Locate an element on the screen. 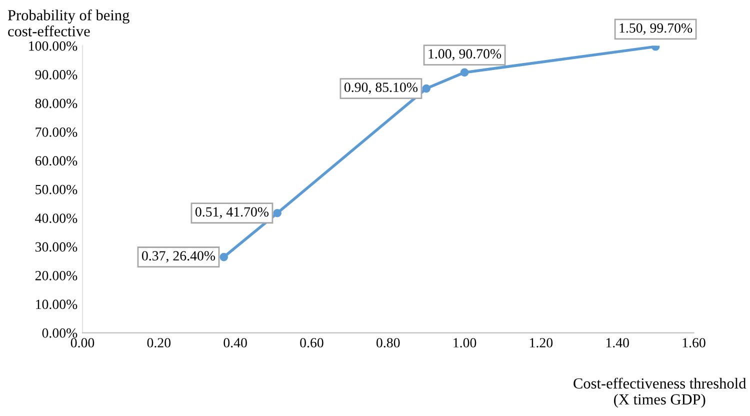 The width and height of the screenshot is (750, 416). x-tick-label: 1.60 is located at coordinates (694, 343).